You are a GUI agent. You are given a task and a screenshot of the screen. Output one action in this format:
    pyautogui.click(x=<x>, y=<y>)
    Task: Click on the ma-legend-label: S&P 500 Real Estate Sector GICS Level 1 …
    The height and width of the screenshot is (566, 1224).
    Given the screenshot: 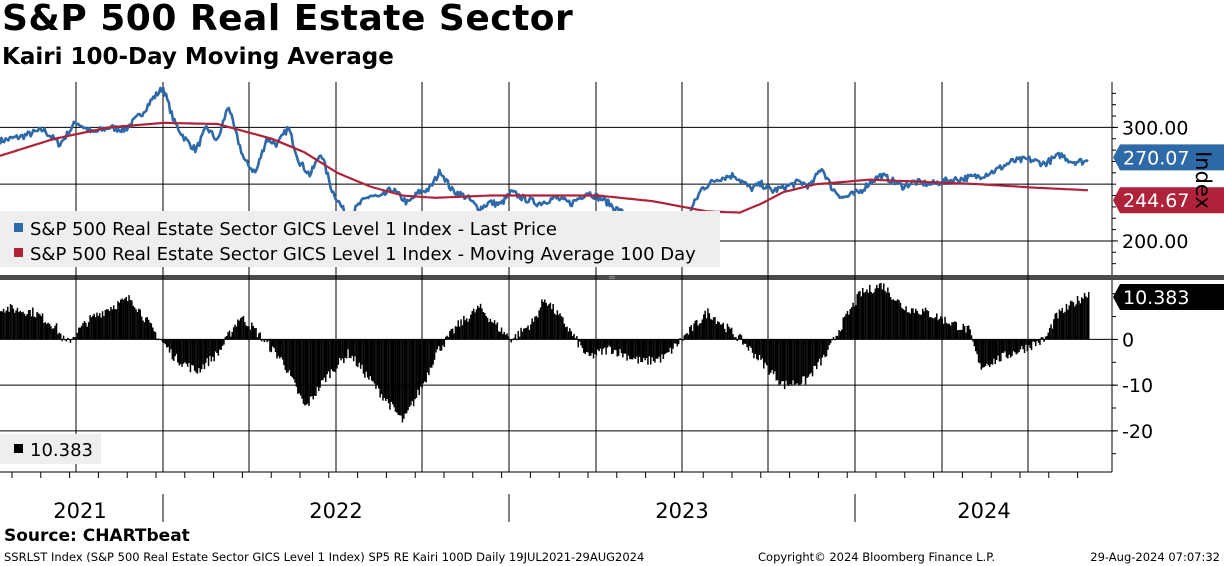 What is the action you would take?
    pyautogui.click(x=363, y=254)
    